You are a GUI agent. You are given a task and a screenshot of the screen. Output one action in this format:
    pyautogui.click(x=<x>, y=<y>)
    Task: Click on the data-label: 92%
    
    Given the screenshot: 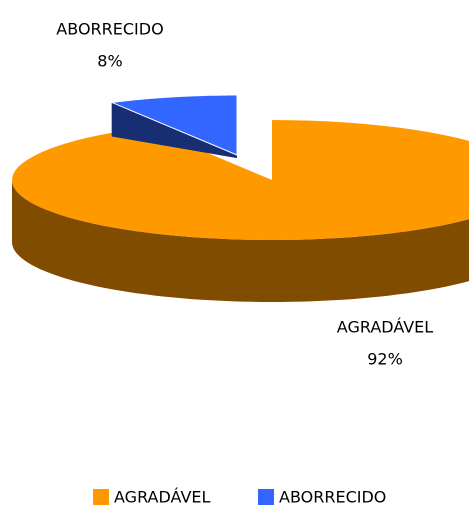 What is the action you would take?
    pyautogui.click(x=385, y=359)
    